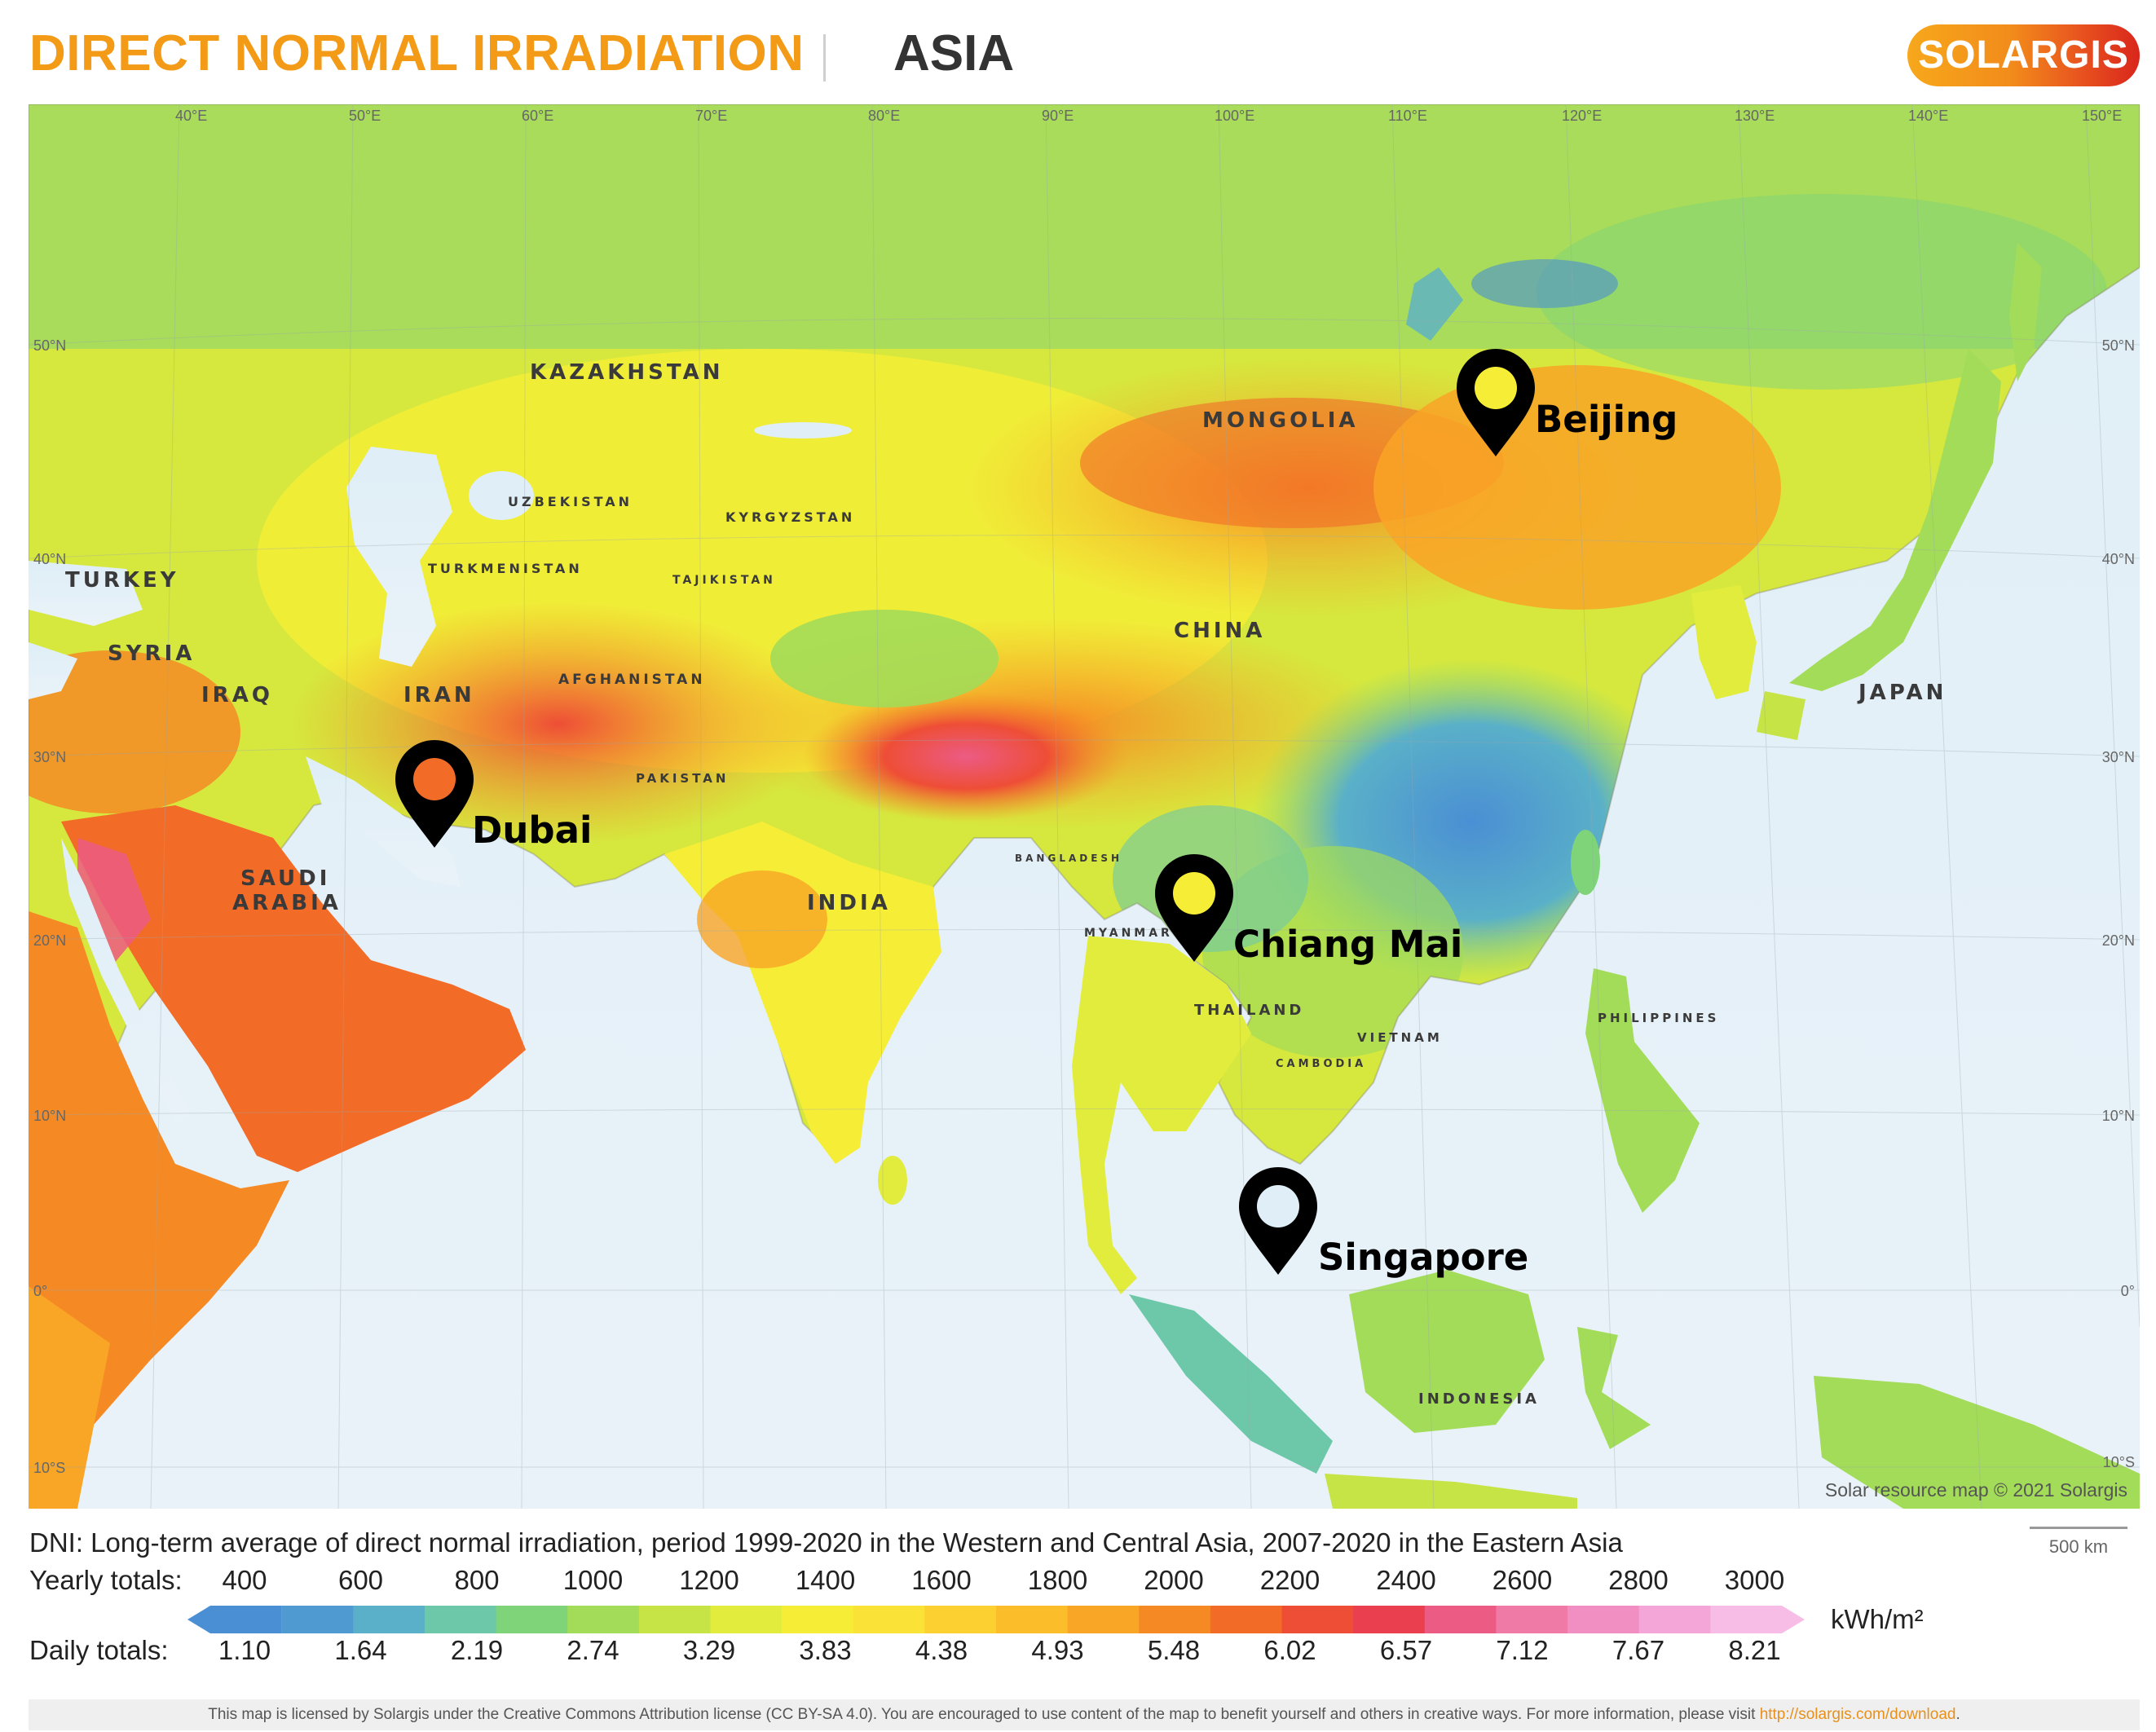 Image resolution: width=2156 pixels, height=1732 pixels. Describe the element at coordinates (709, 1580) in the screenshot. I see `yearly-tick: 1200` at that location.